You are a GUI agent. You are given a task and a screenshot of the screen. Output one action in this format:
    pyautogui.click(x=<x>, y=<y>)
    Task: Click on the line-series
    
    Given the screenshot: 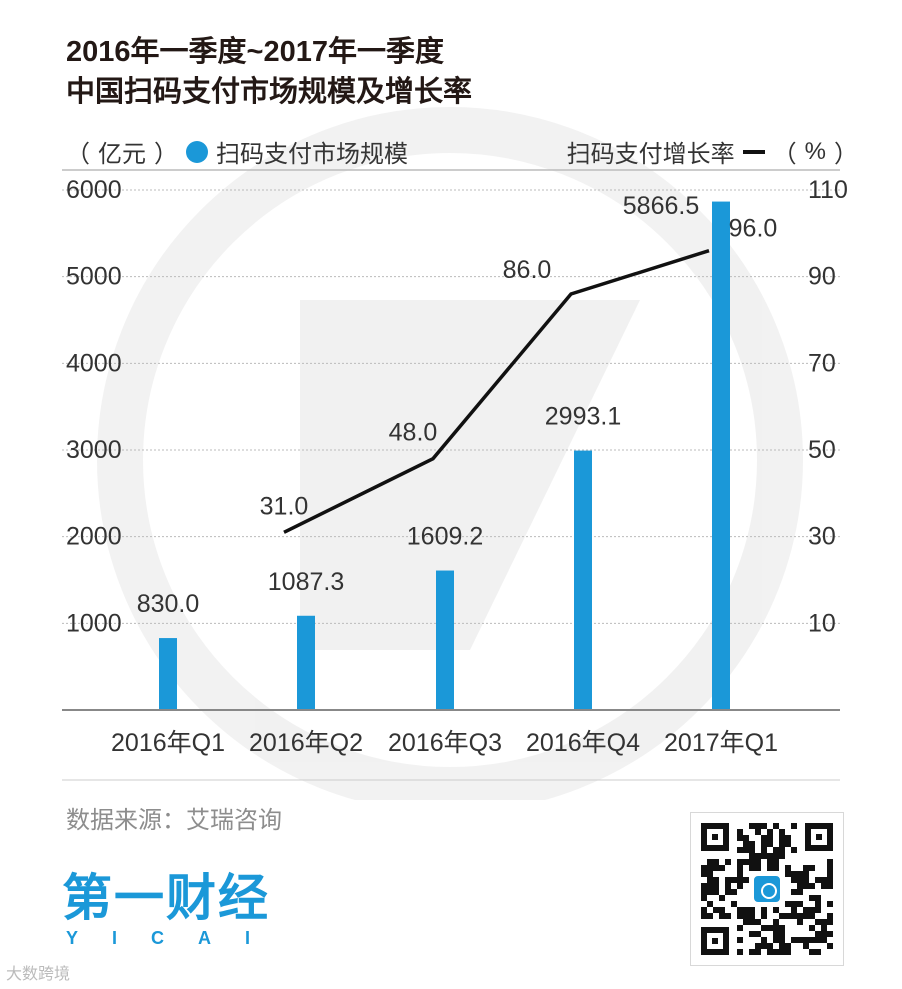 What is the action you would take?
    pyautogui.click(x=496, y=391)
    